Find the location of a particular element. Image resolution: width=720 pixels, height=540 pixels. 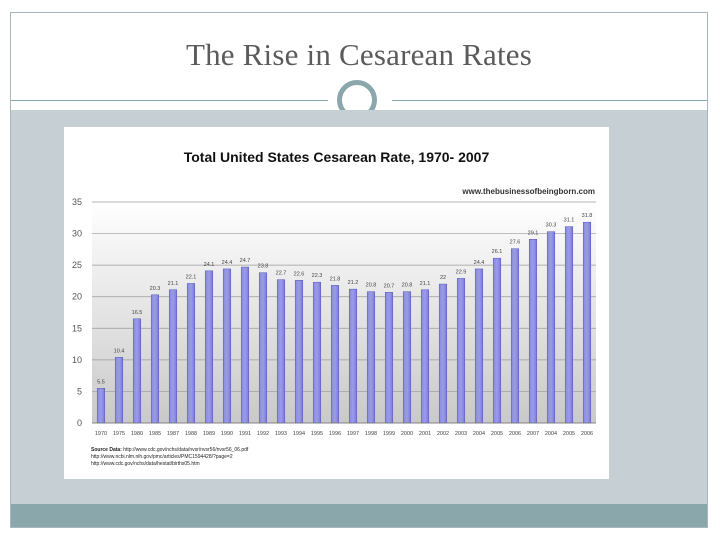

source-label: Source Data: is located at coordinates (106, 450).